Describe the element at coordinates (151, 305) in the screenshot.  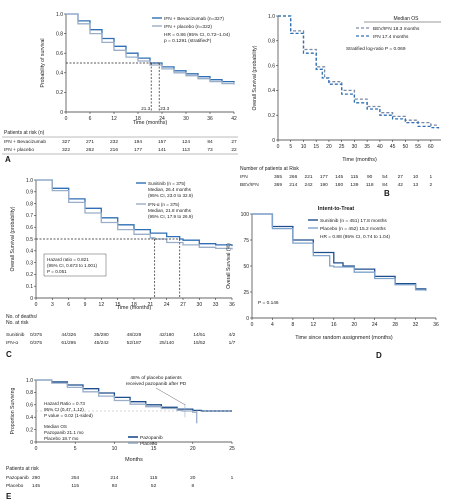
I see `panel-c-x-tick-label: 21` at that location.